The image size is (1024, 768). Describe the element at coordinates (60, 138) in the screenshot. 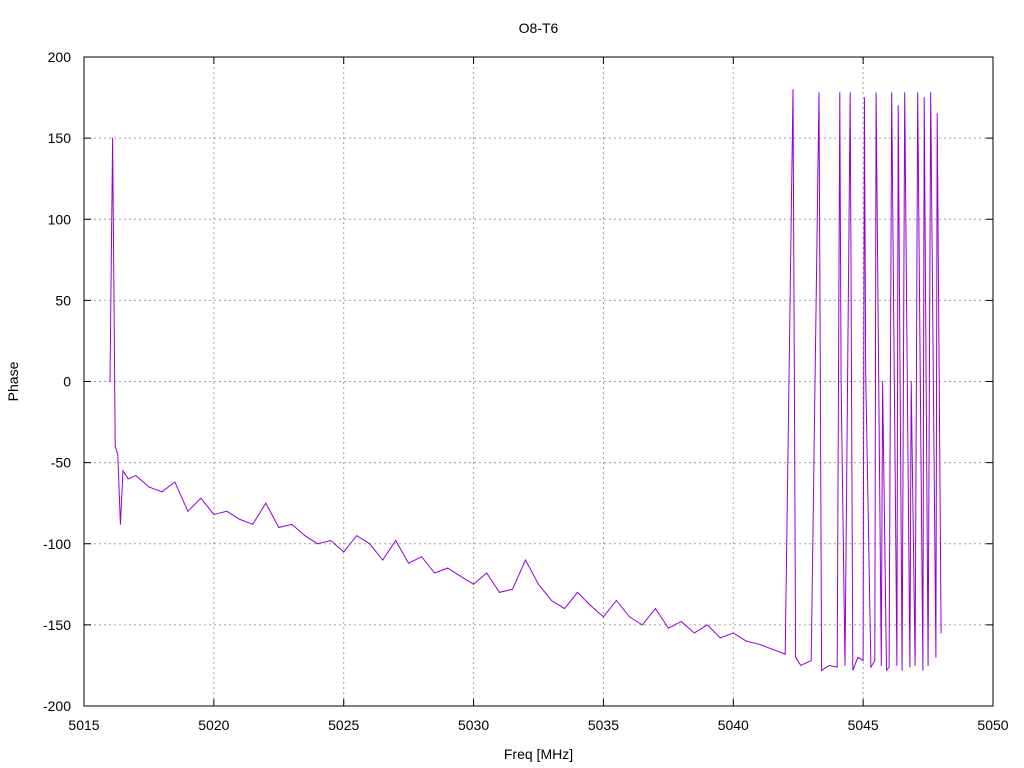

I see `y-tick-label: 150` at that location.